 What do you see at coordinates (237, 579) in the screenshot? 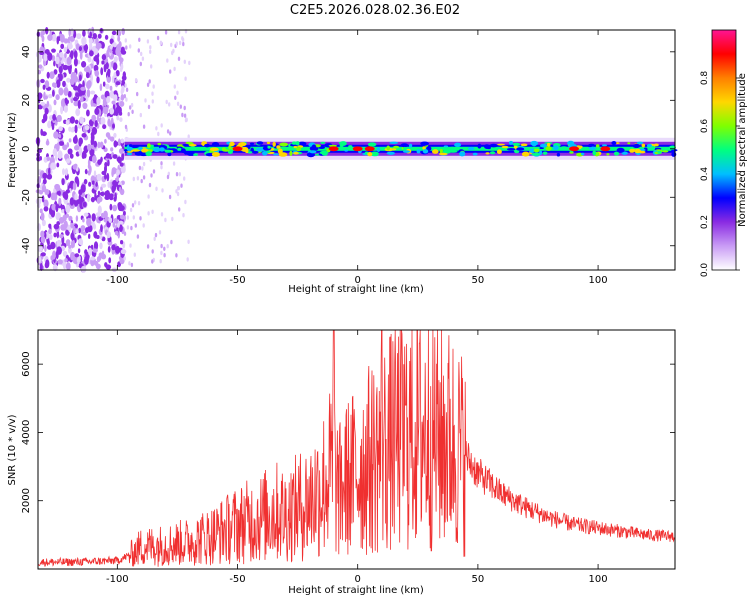
I see `x-tick-label: -50` at bounding box center [237, 579].